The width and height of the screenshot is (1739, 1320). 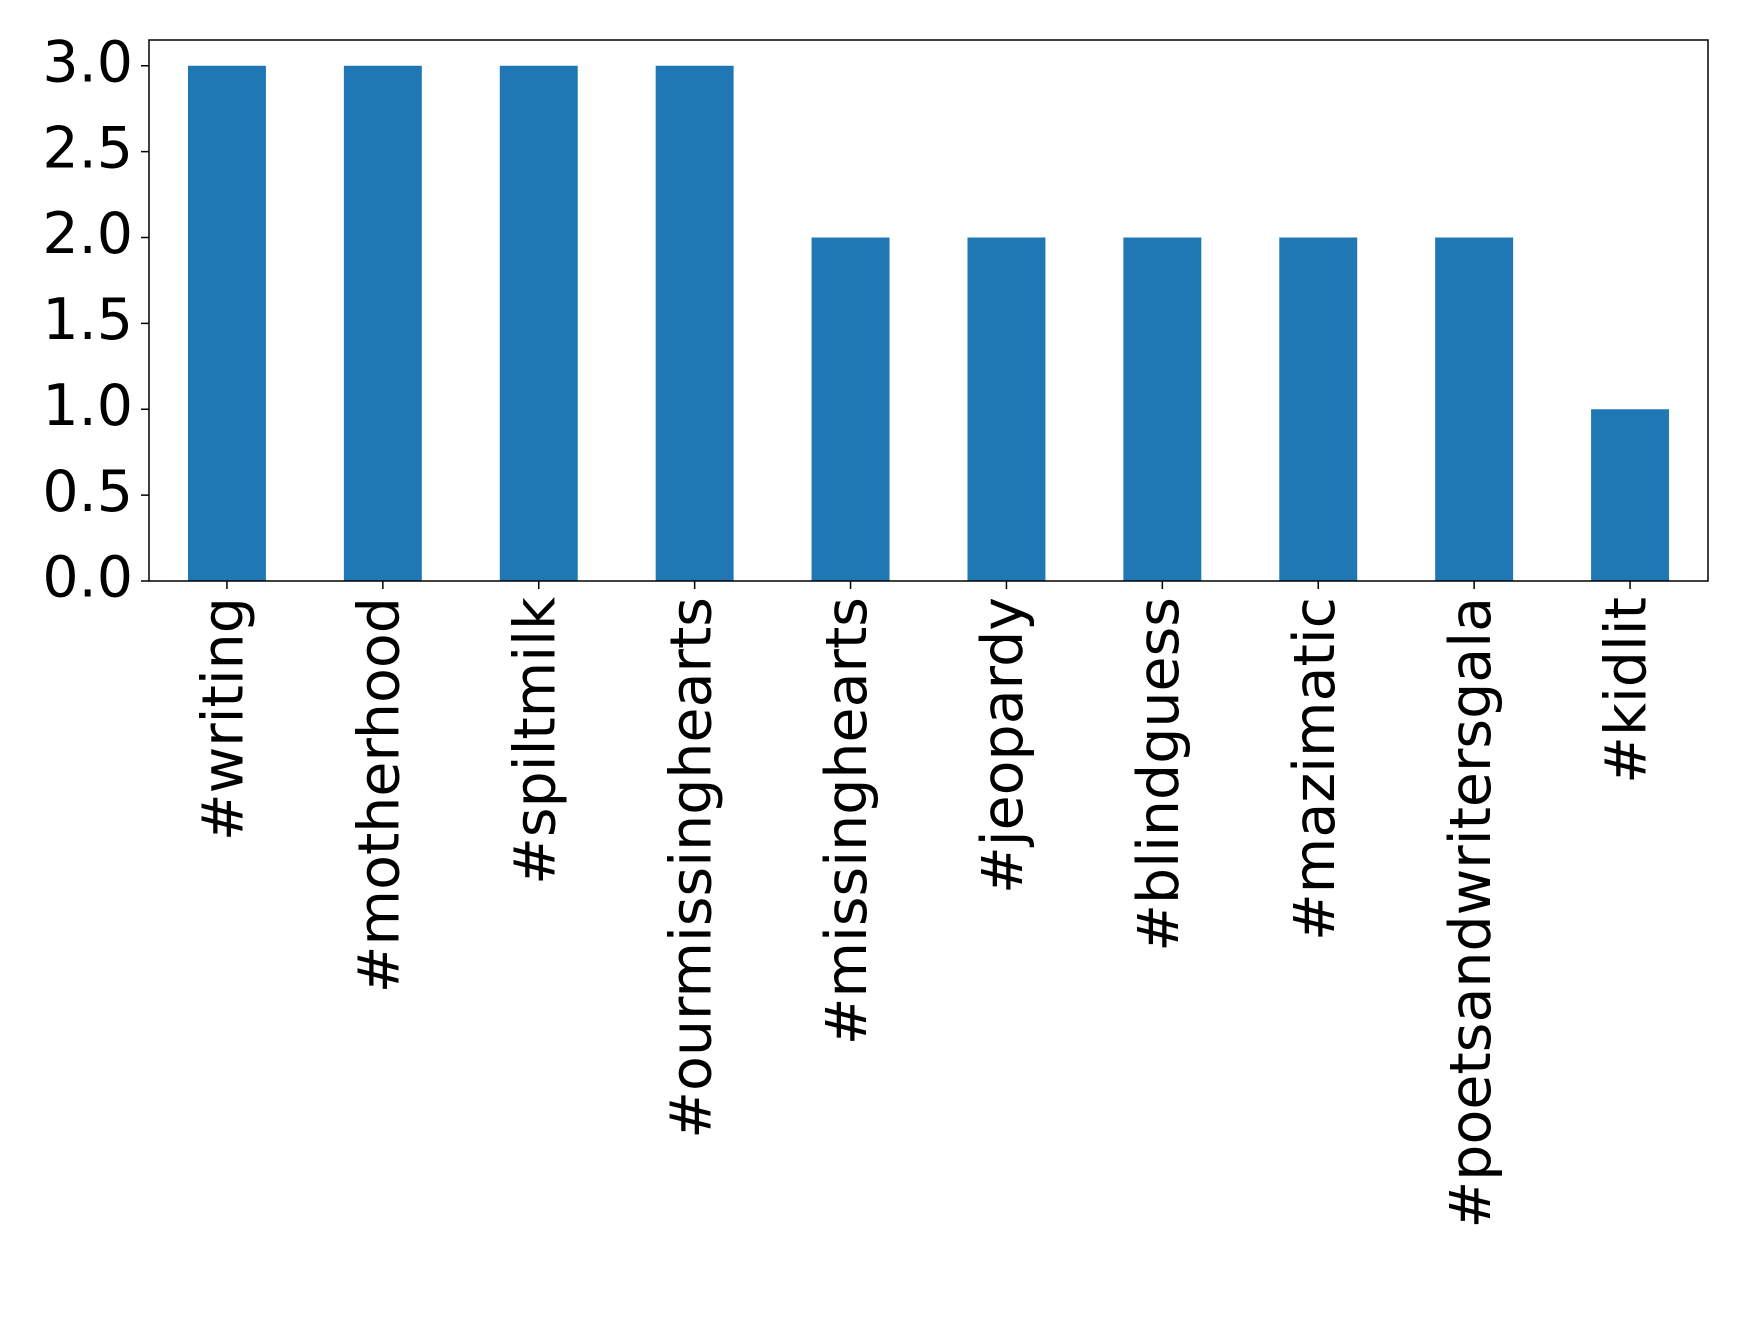 I want to click on y-tick-label: 1.0, so click(x=87, y=406).